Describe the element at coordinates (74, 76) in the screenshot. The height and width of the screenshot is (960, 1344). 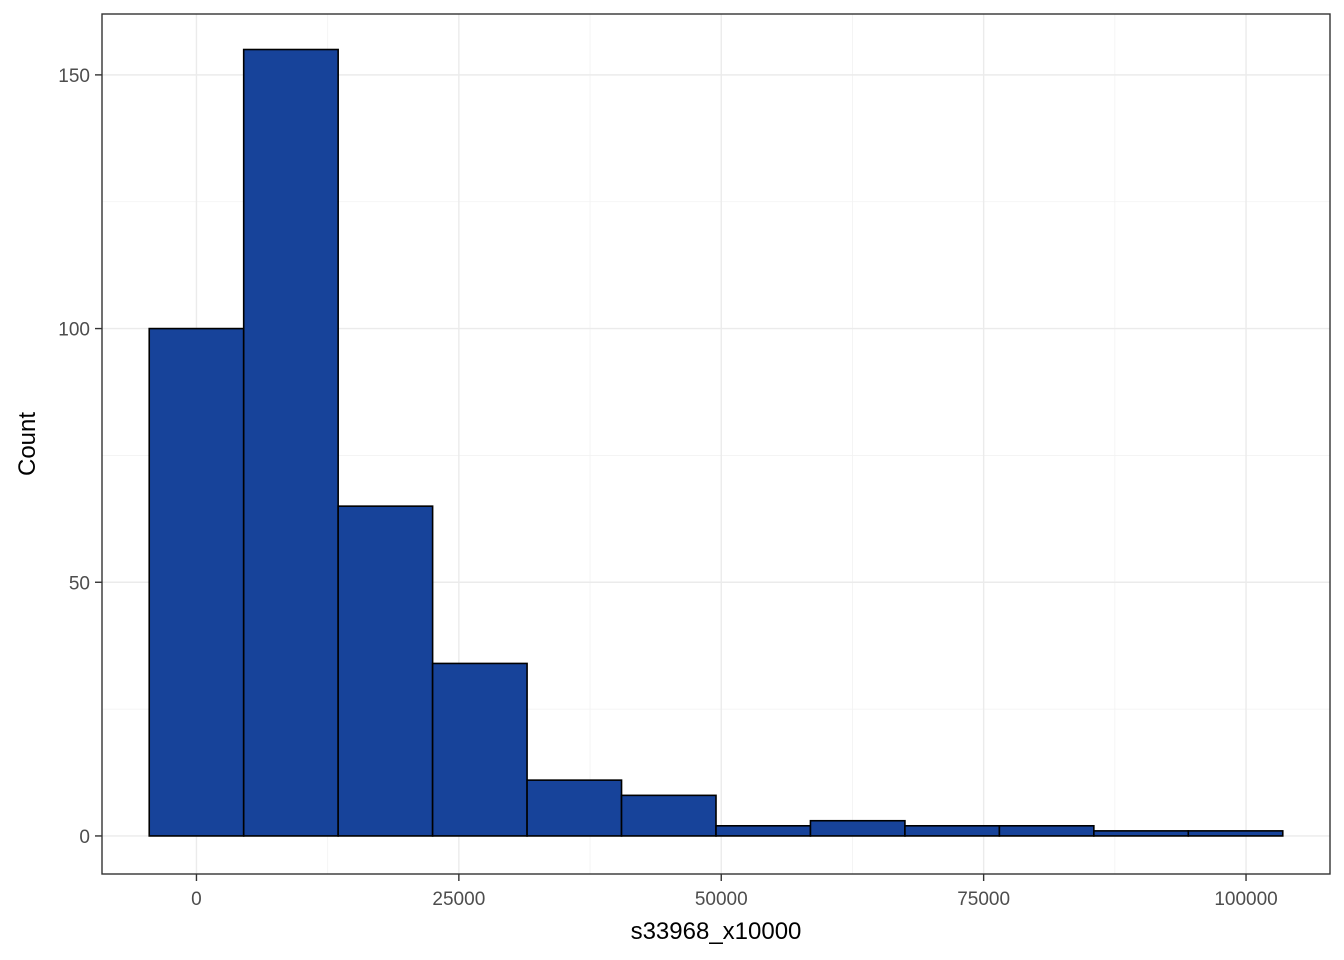
I see `y-tick-label: 150` at that location.